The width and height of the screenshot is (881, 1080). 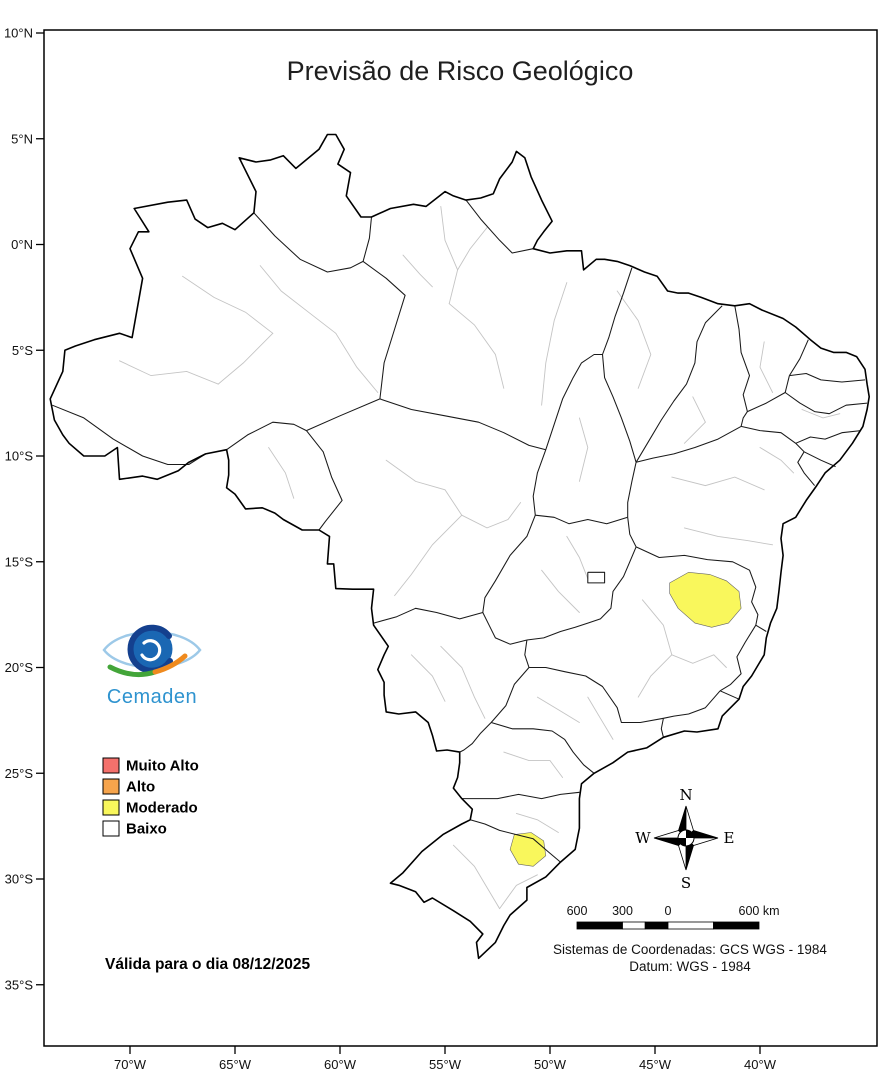 What do you see at coordinates (622, 911) in the screenshot?
I see `scalebar-label-1: 300` at bounding box center [622, 911].